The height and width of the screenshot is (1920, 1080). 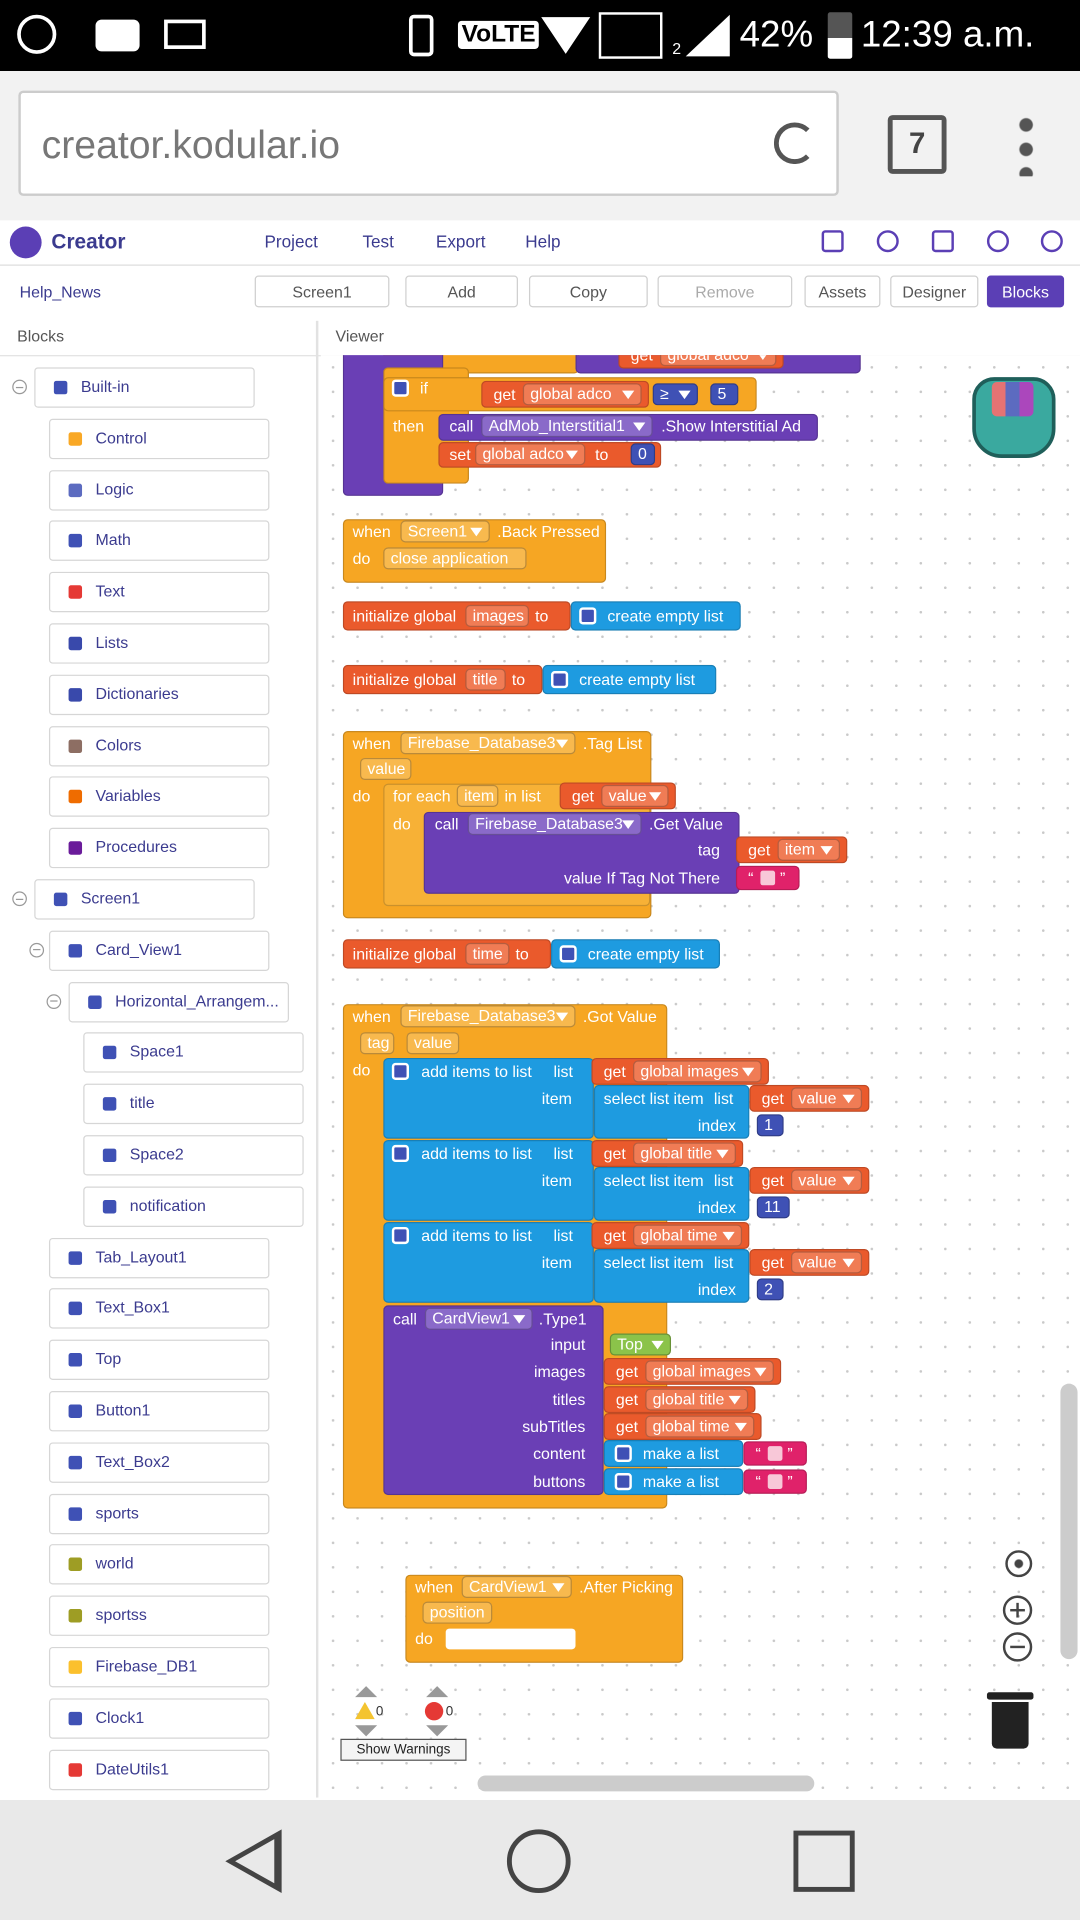 I want to click on recenter-button, so click(x=1019, y=1564).